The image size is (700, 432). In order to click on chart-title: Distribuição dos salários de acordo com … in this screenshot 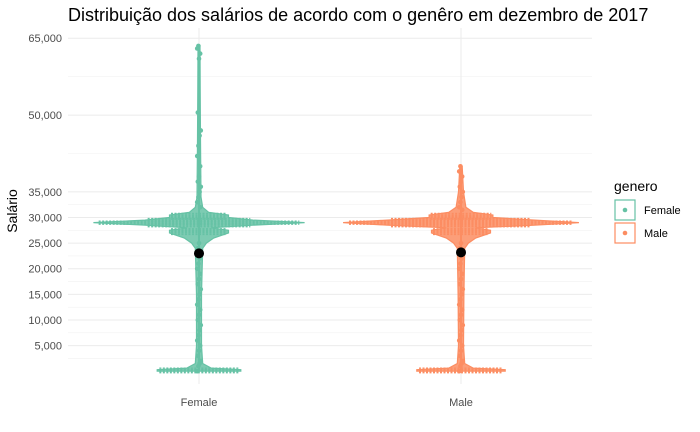, I will do `click(358, 15)`.